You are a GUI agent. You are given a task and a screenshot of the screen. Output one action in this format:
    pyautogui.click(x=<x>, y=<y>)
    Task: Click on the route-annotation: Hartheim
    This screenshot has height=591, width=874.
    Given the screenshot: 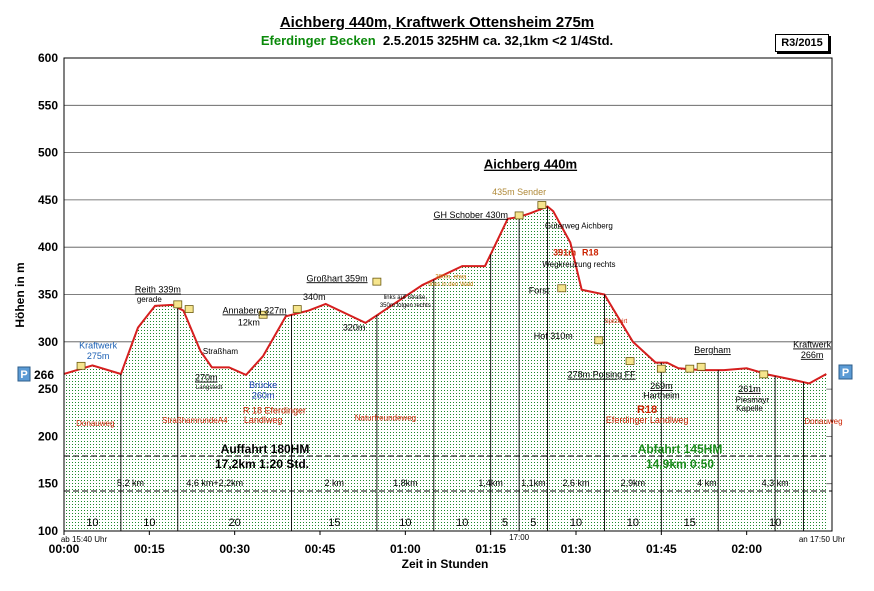 What is the action you would take?
    pyautogui.click(x=661, y=396)
    